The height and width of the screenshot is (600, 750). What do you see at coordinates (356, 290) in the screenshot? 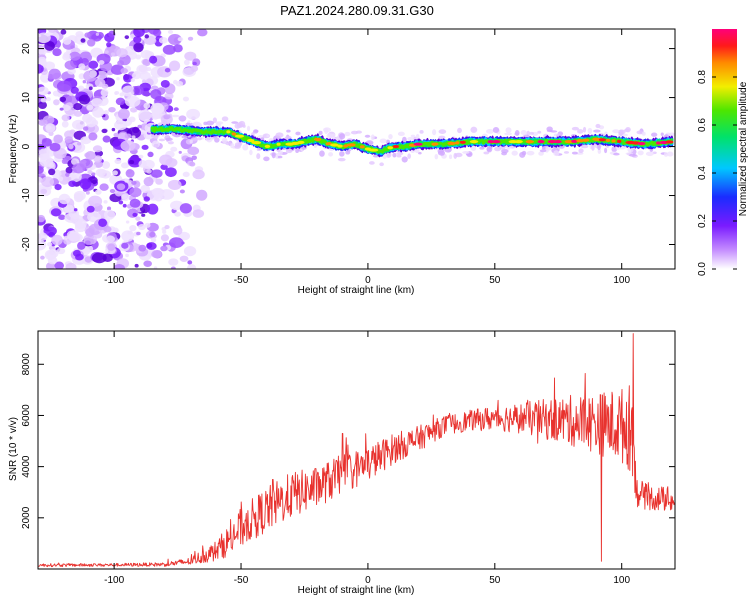
I see `spectrogram-x-axis-label: Height of straight line (km)` at bounding box center [356, 290].